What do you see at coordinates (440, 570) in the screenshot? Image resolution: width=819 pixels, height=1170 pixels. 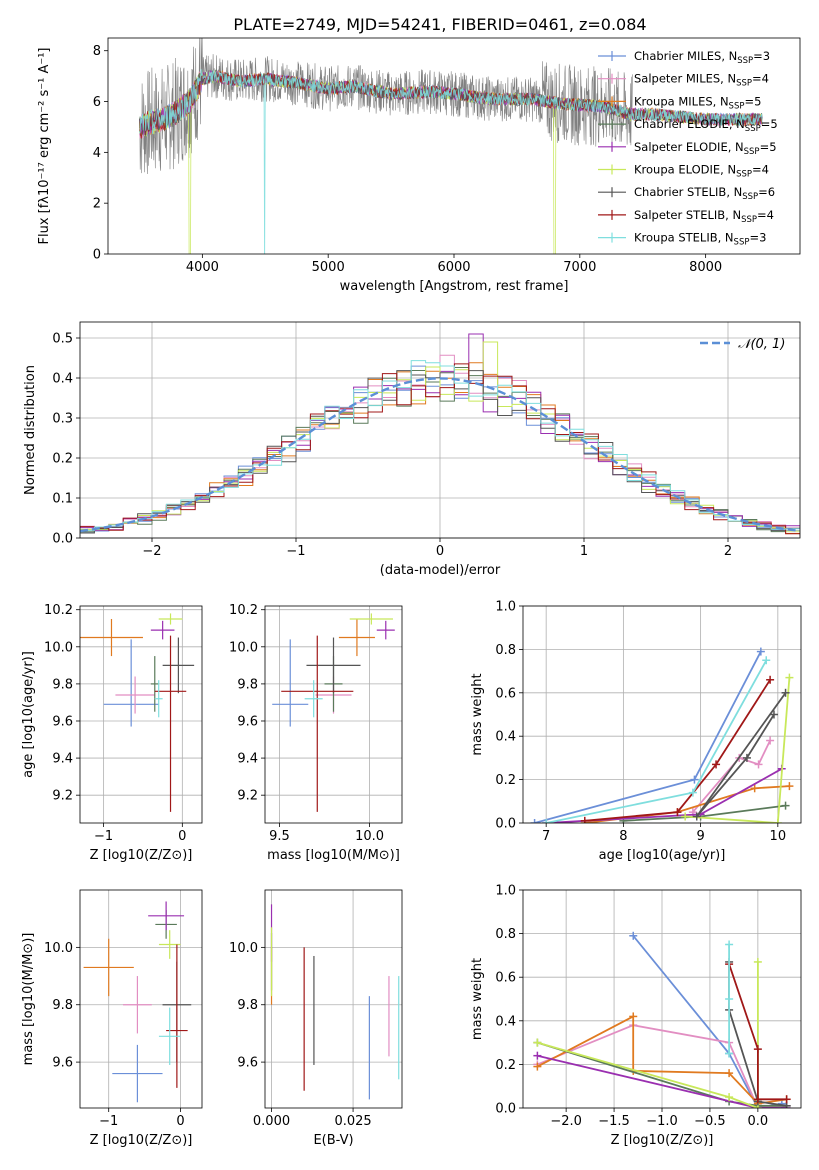 I see `x-axis-label: (data-model)/error` at bounding box center [440, 570].